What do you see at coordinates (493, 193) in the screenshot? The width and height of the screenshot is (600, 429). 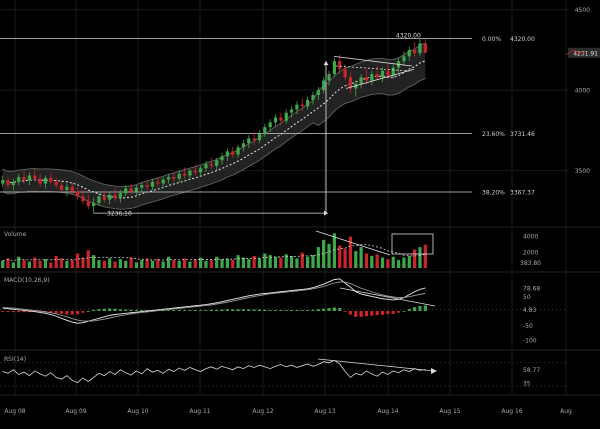 I see `fib-level-label: 38.20%` at bounding box center [493, 193].